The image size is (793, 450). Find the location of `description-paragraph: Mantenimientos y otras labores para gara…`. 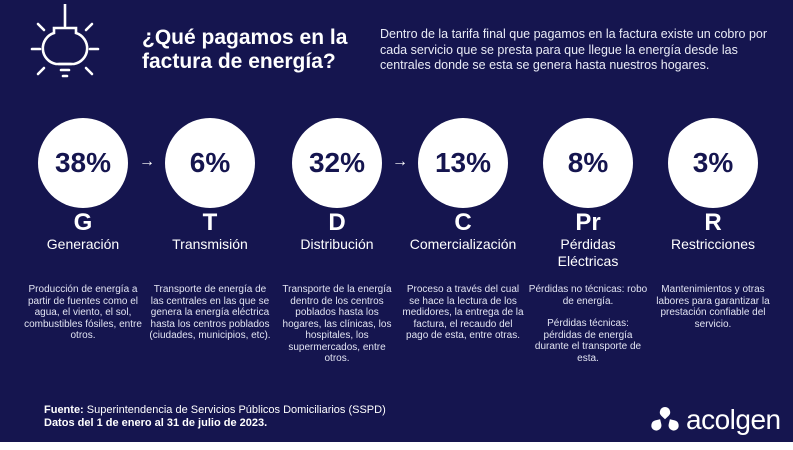

description-paragraph: Mantenimientos y otras labores para gara… is located at coordinates (713, 307).